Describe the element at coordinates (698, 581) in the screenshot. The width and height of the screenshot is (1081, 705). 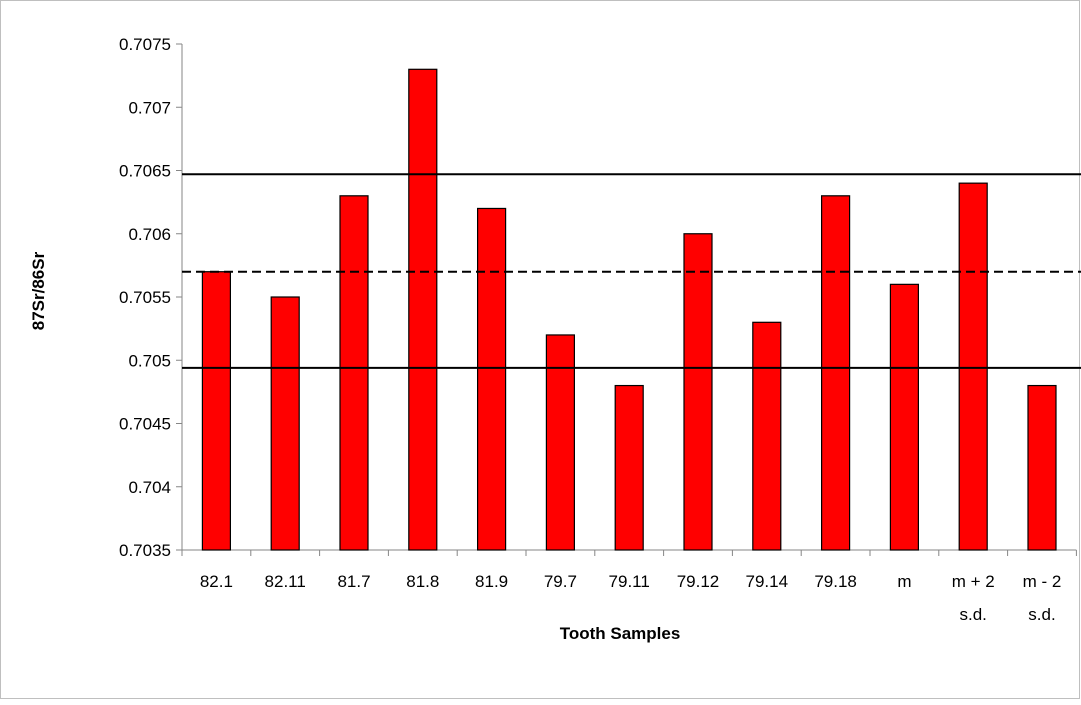
I see `x-tick-label: 79.12` at that location.